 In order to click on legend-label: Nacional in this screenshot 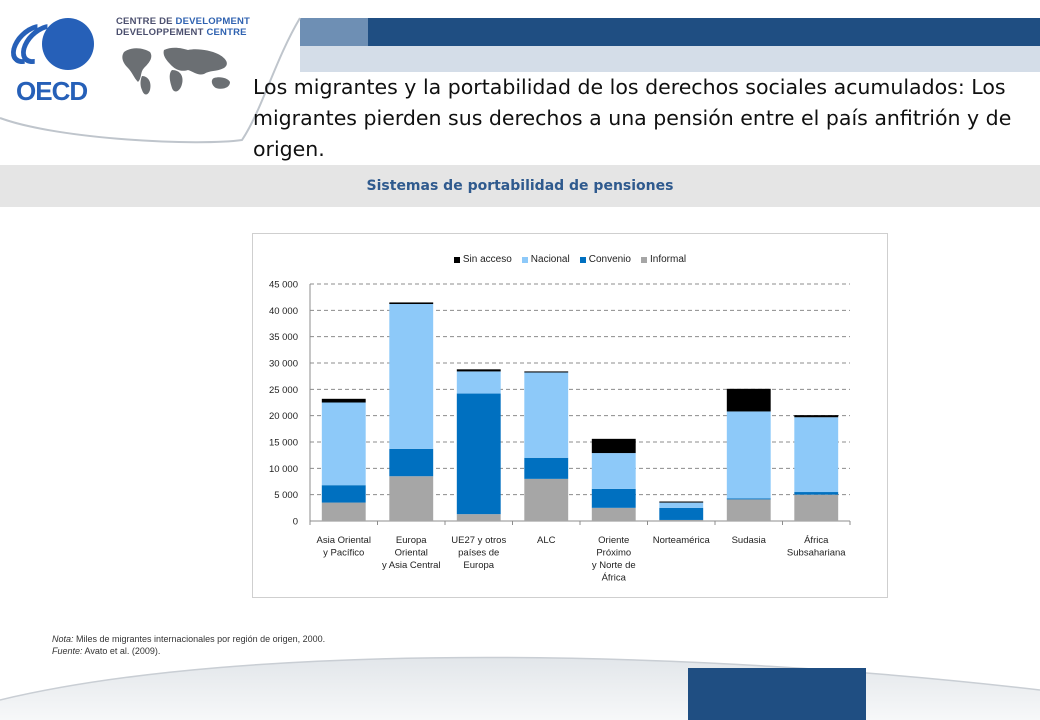, I will do `click(550, 259)`.